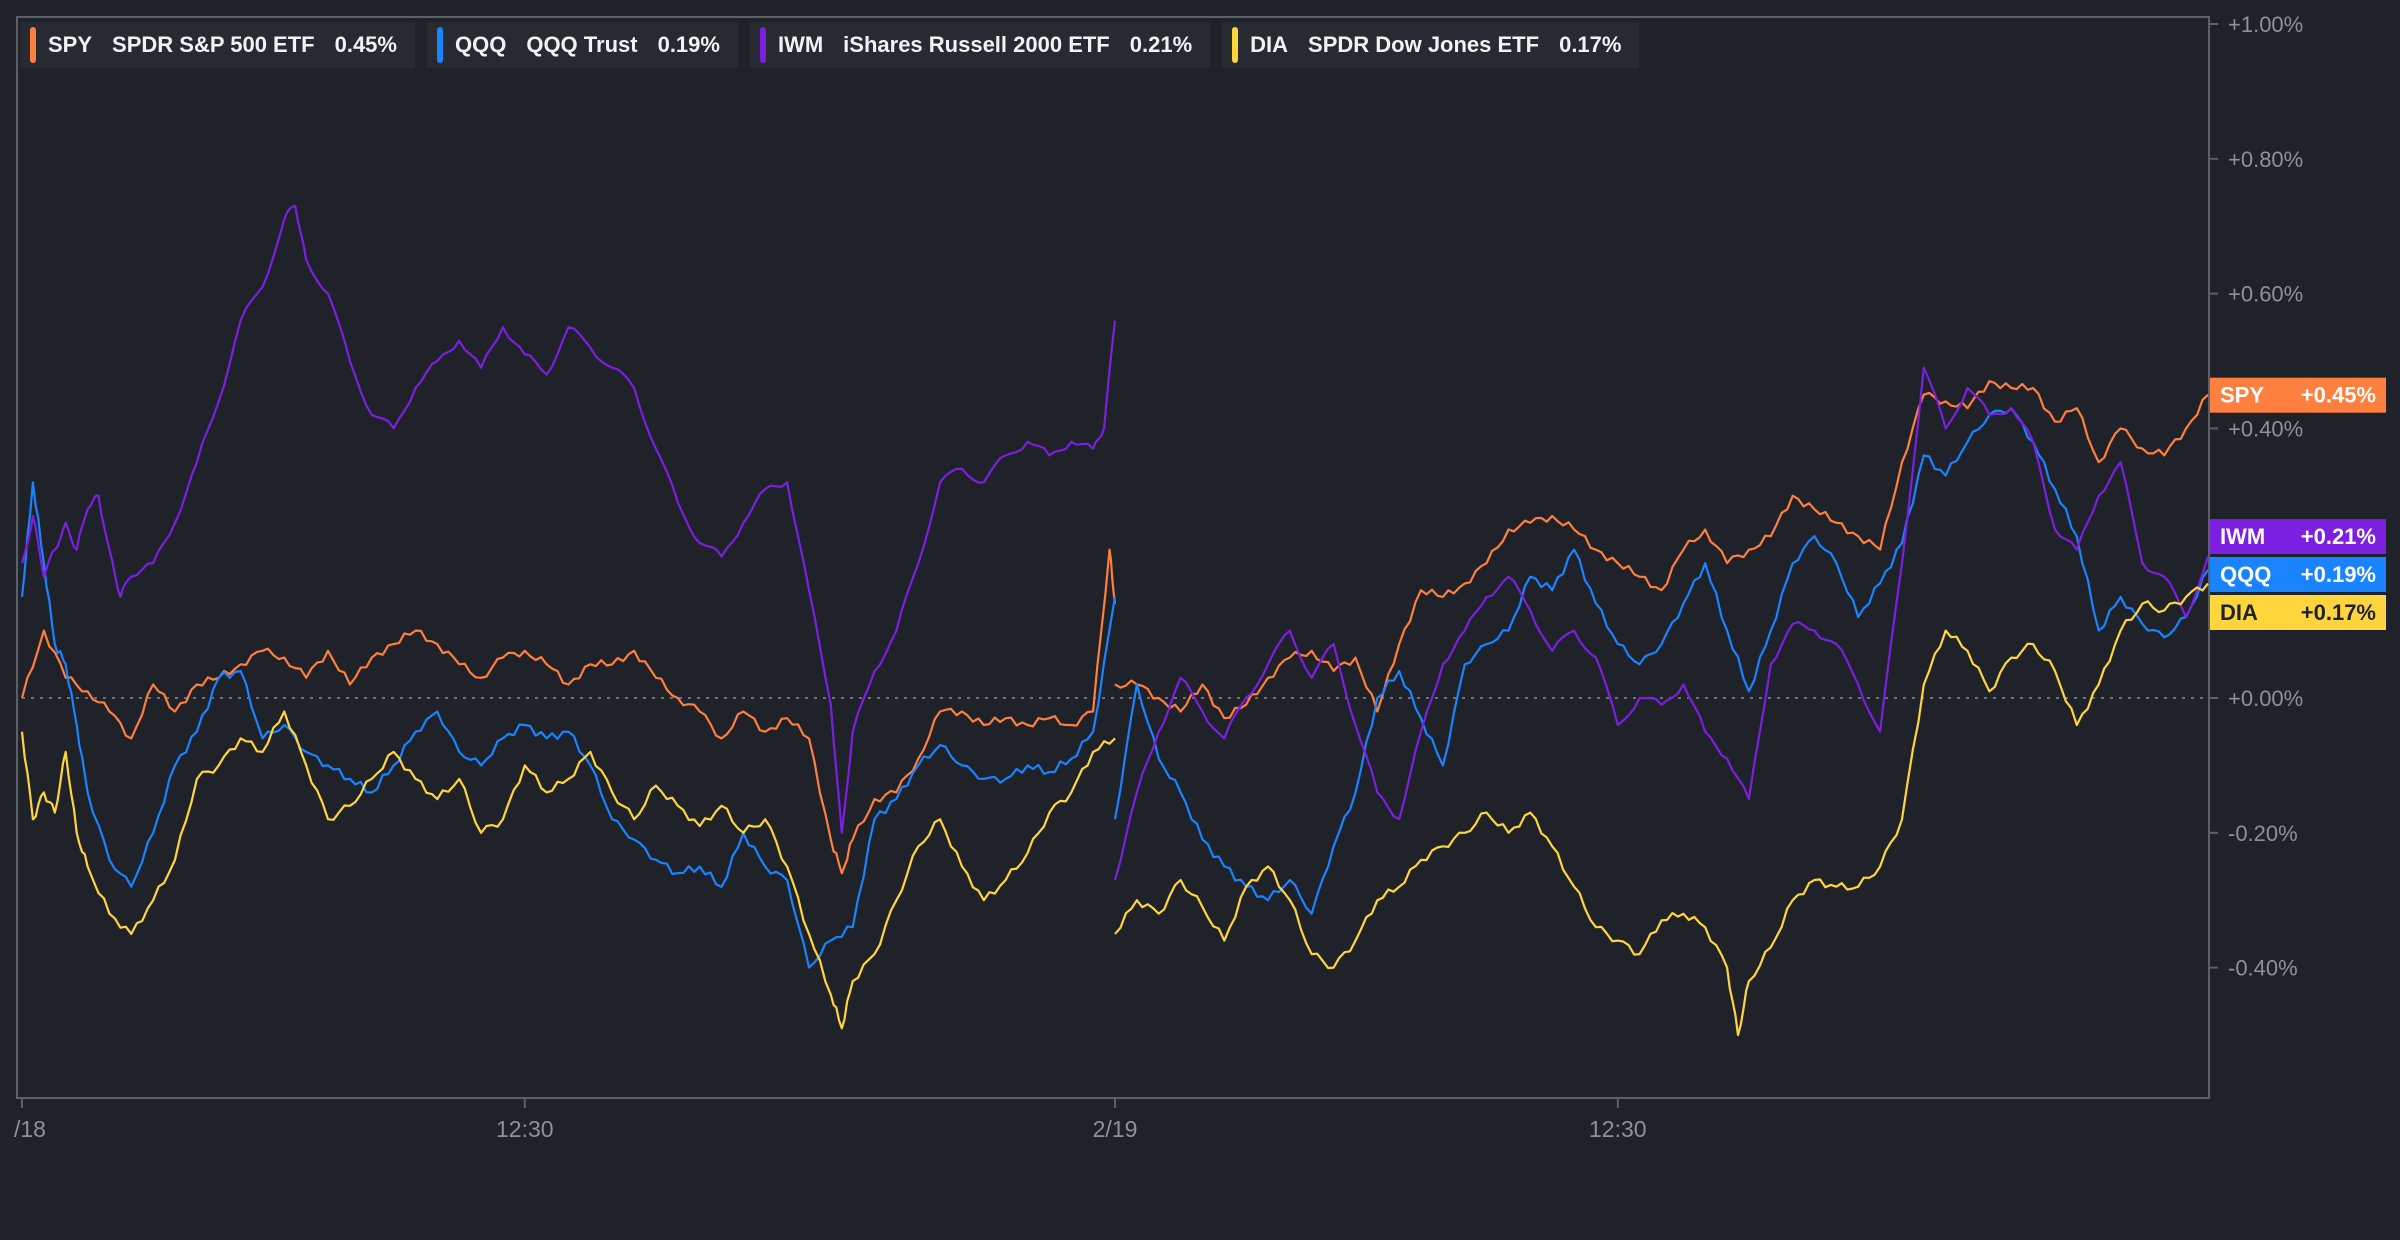 The height and width of the screenshot is (1240, 2400). I want to click on legend-symbol: QQQ, so click(480, 44).